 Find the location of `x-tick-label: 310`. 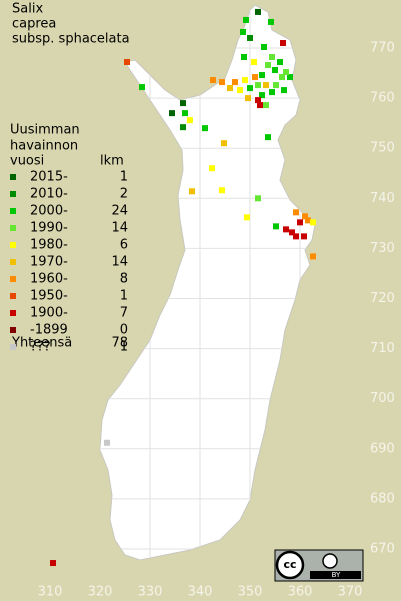

x-tick-label: 310 is located at coordinates (50, 592).